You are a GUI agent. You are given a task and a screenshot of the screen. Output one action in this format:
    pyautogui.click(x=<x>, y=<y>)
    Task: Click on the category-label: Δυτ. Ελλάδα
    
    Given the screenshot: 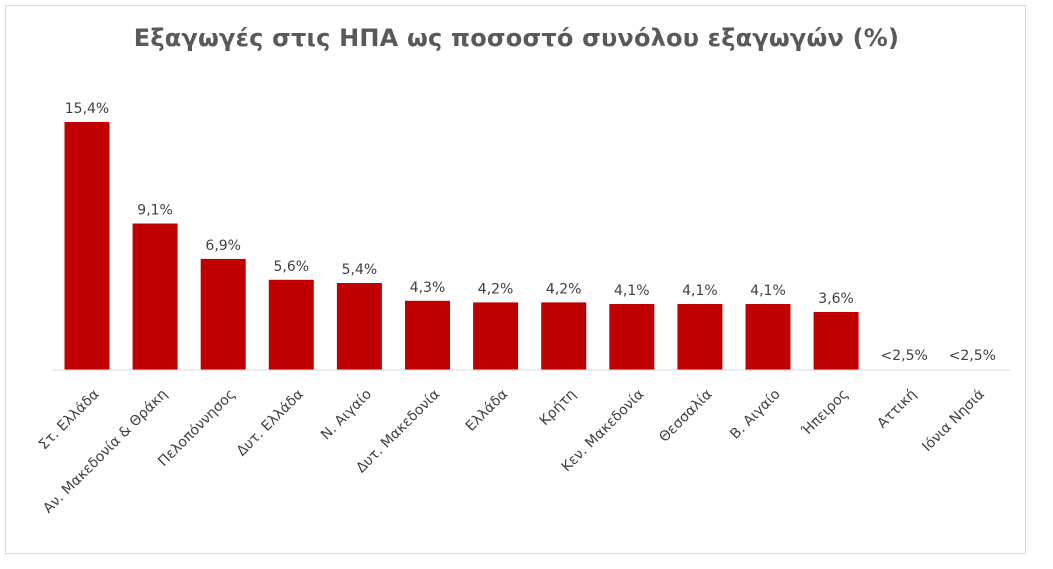 What is the action you would take?
    pyautogui.click(x=270, y=422)
    